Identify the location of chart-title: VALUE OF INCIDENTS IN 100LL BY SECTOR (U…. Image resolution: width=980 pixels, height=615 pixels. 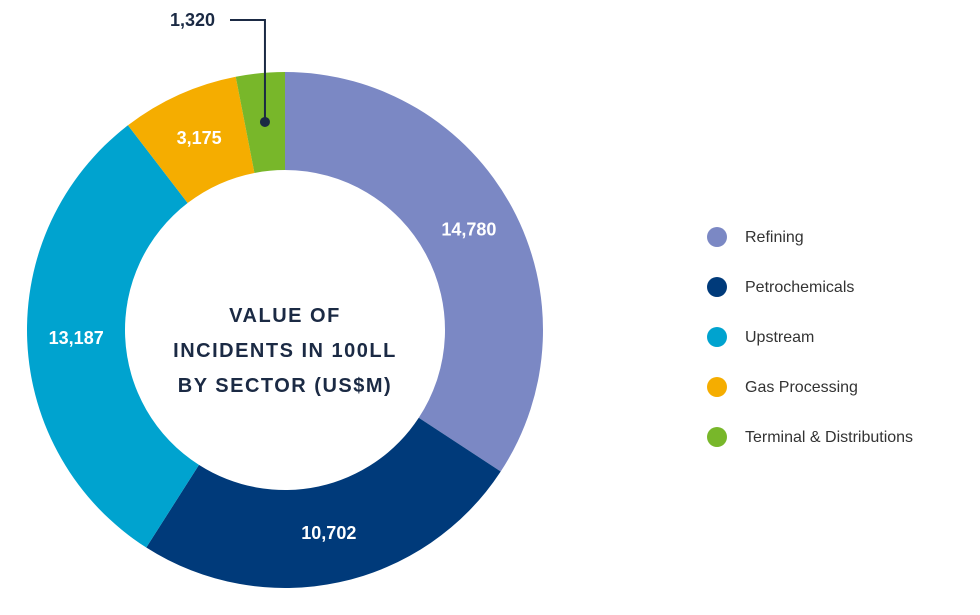
(285, 350).